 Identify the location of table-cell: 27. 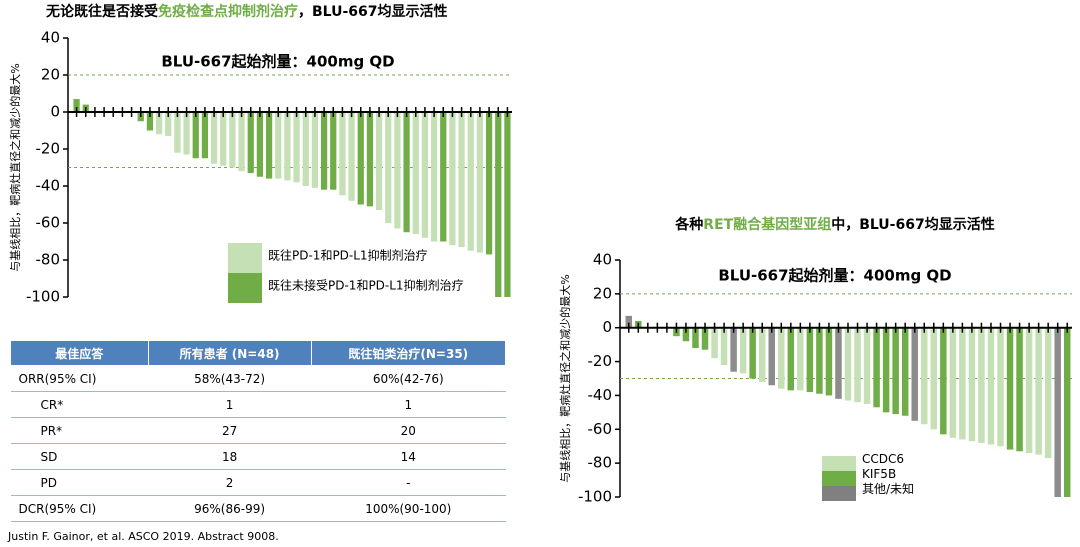
(230, 430).